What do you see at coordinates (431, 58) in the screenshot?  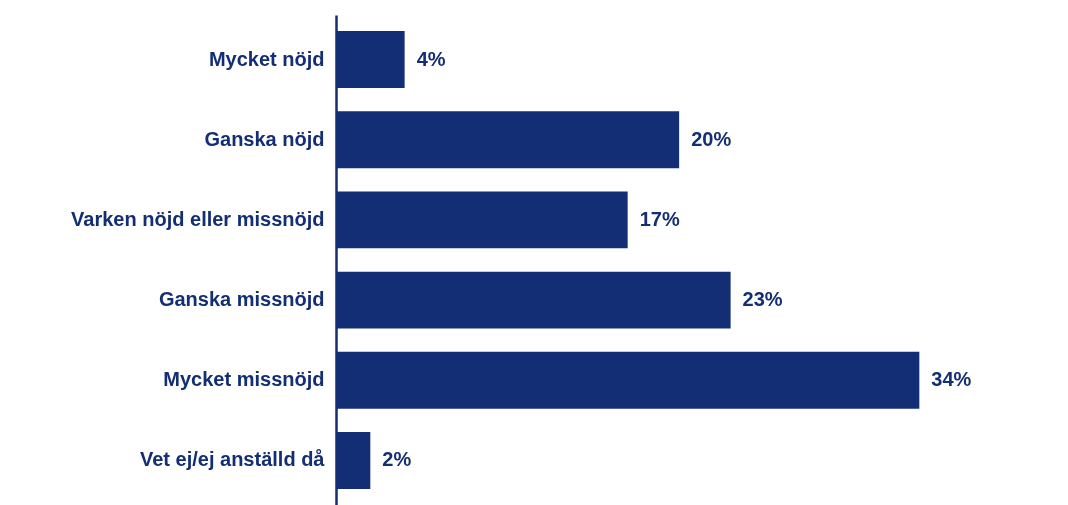 I see `data-label: 4%` at bounding box center [431, 58].